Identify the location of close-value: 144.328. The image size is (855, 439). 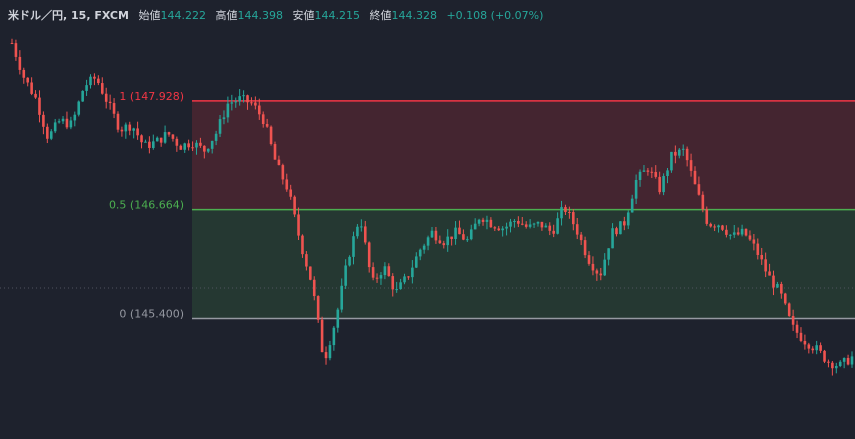
(414, 15).